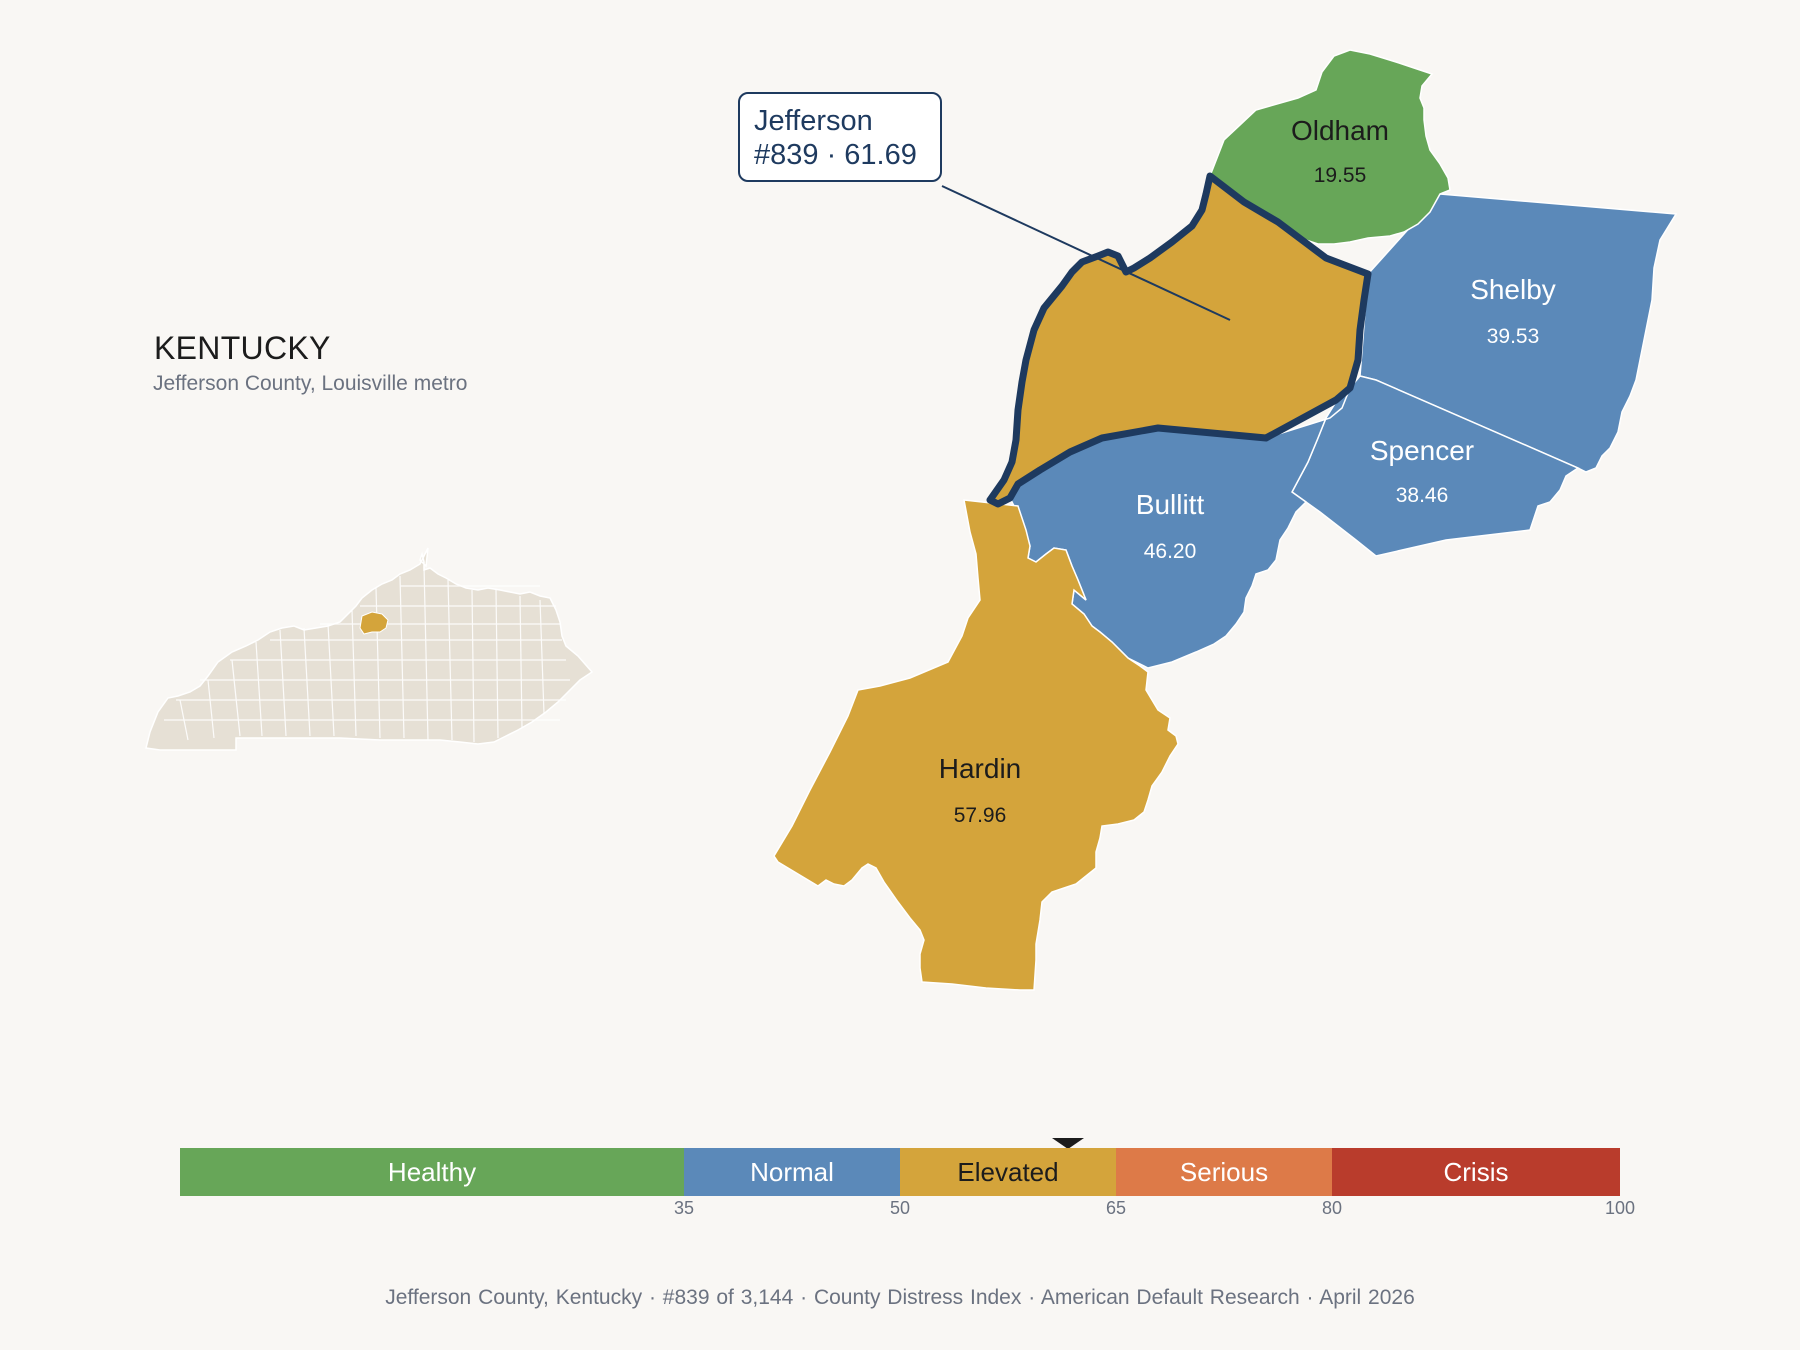 The image size is (1800, 1350). Describe the element at coordinates (917, 1297) in the screenshot. I see `footer-index: County Distress Index` at that location.